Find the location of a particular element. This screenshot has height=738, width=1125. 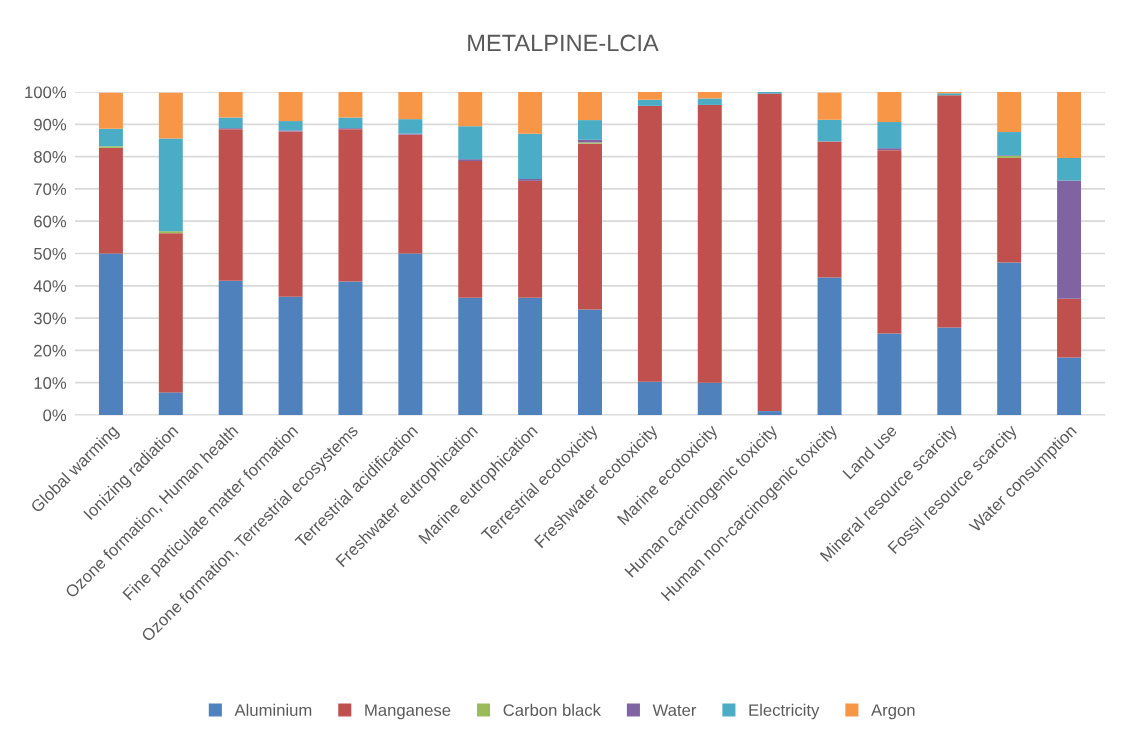

y-tick-label: 90% is located at coordinates (50, 124).